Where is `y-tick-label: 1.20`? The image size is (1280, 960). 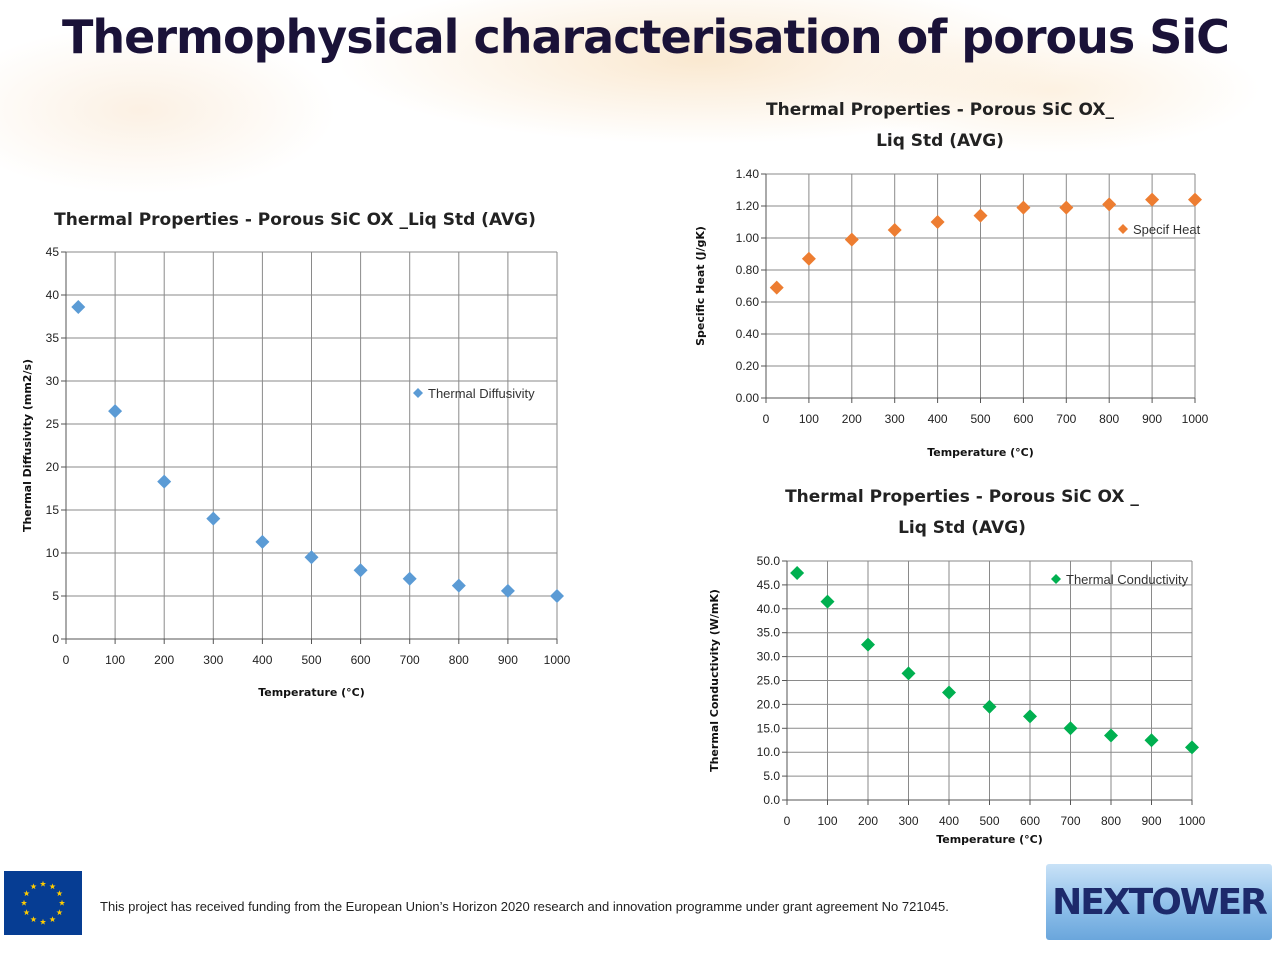 y-tick-label: 1.20 is located at coordinates (748, 206).